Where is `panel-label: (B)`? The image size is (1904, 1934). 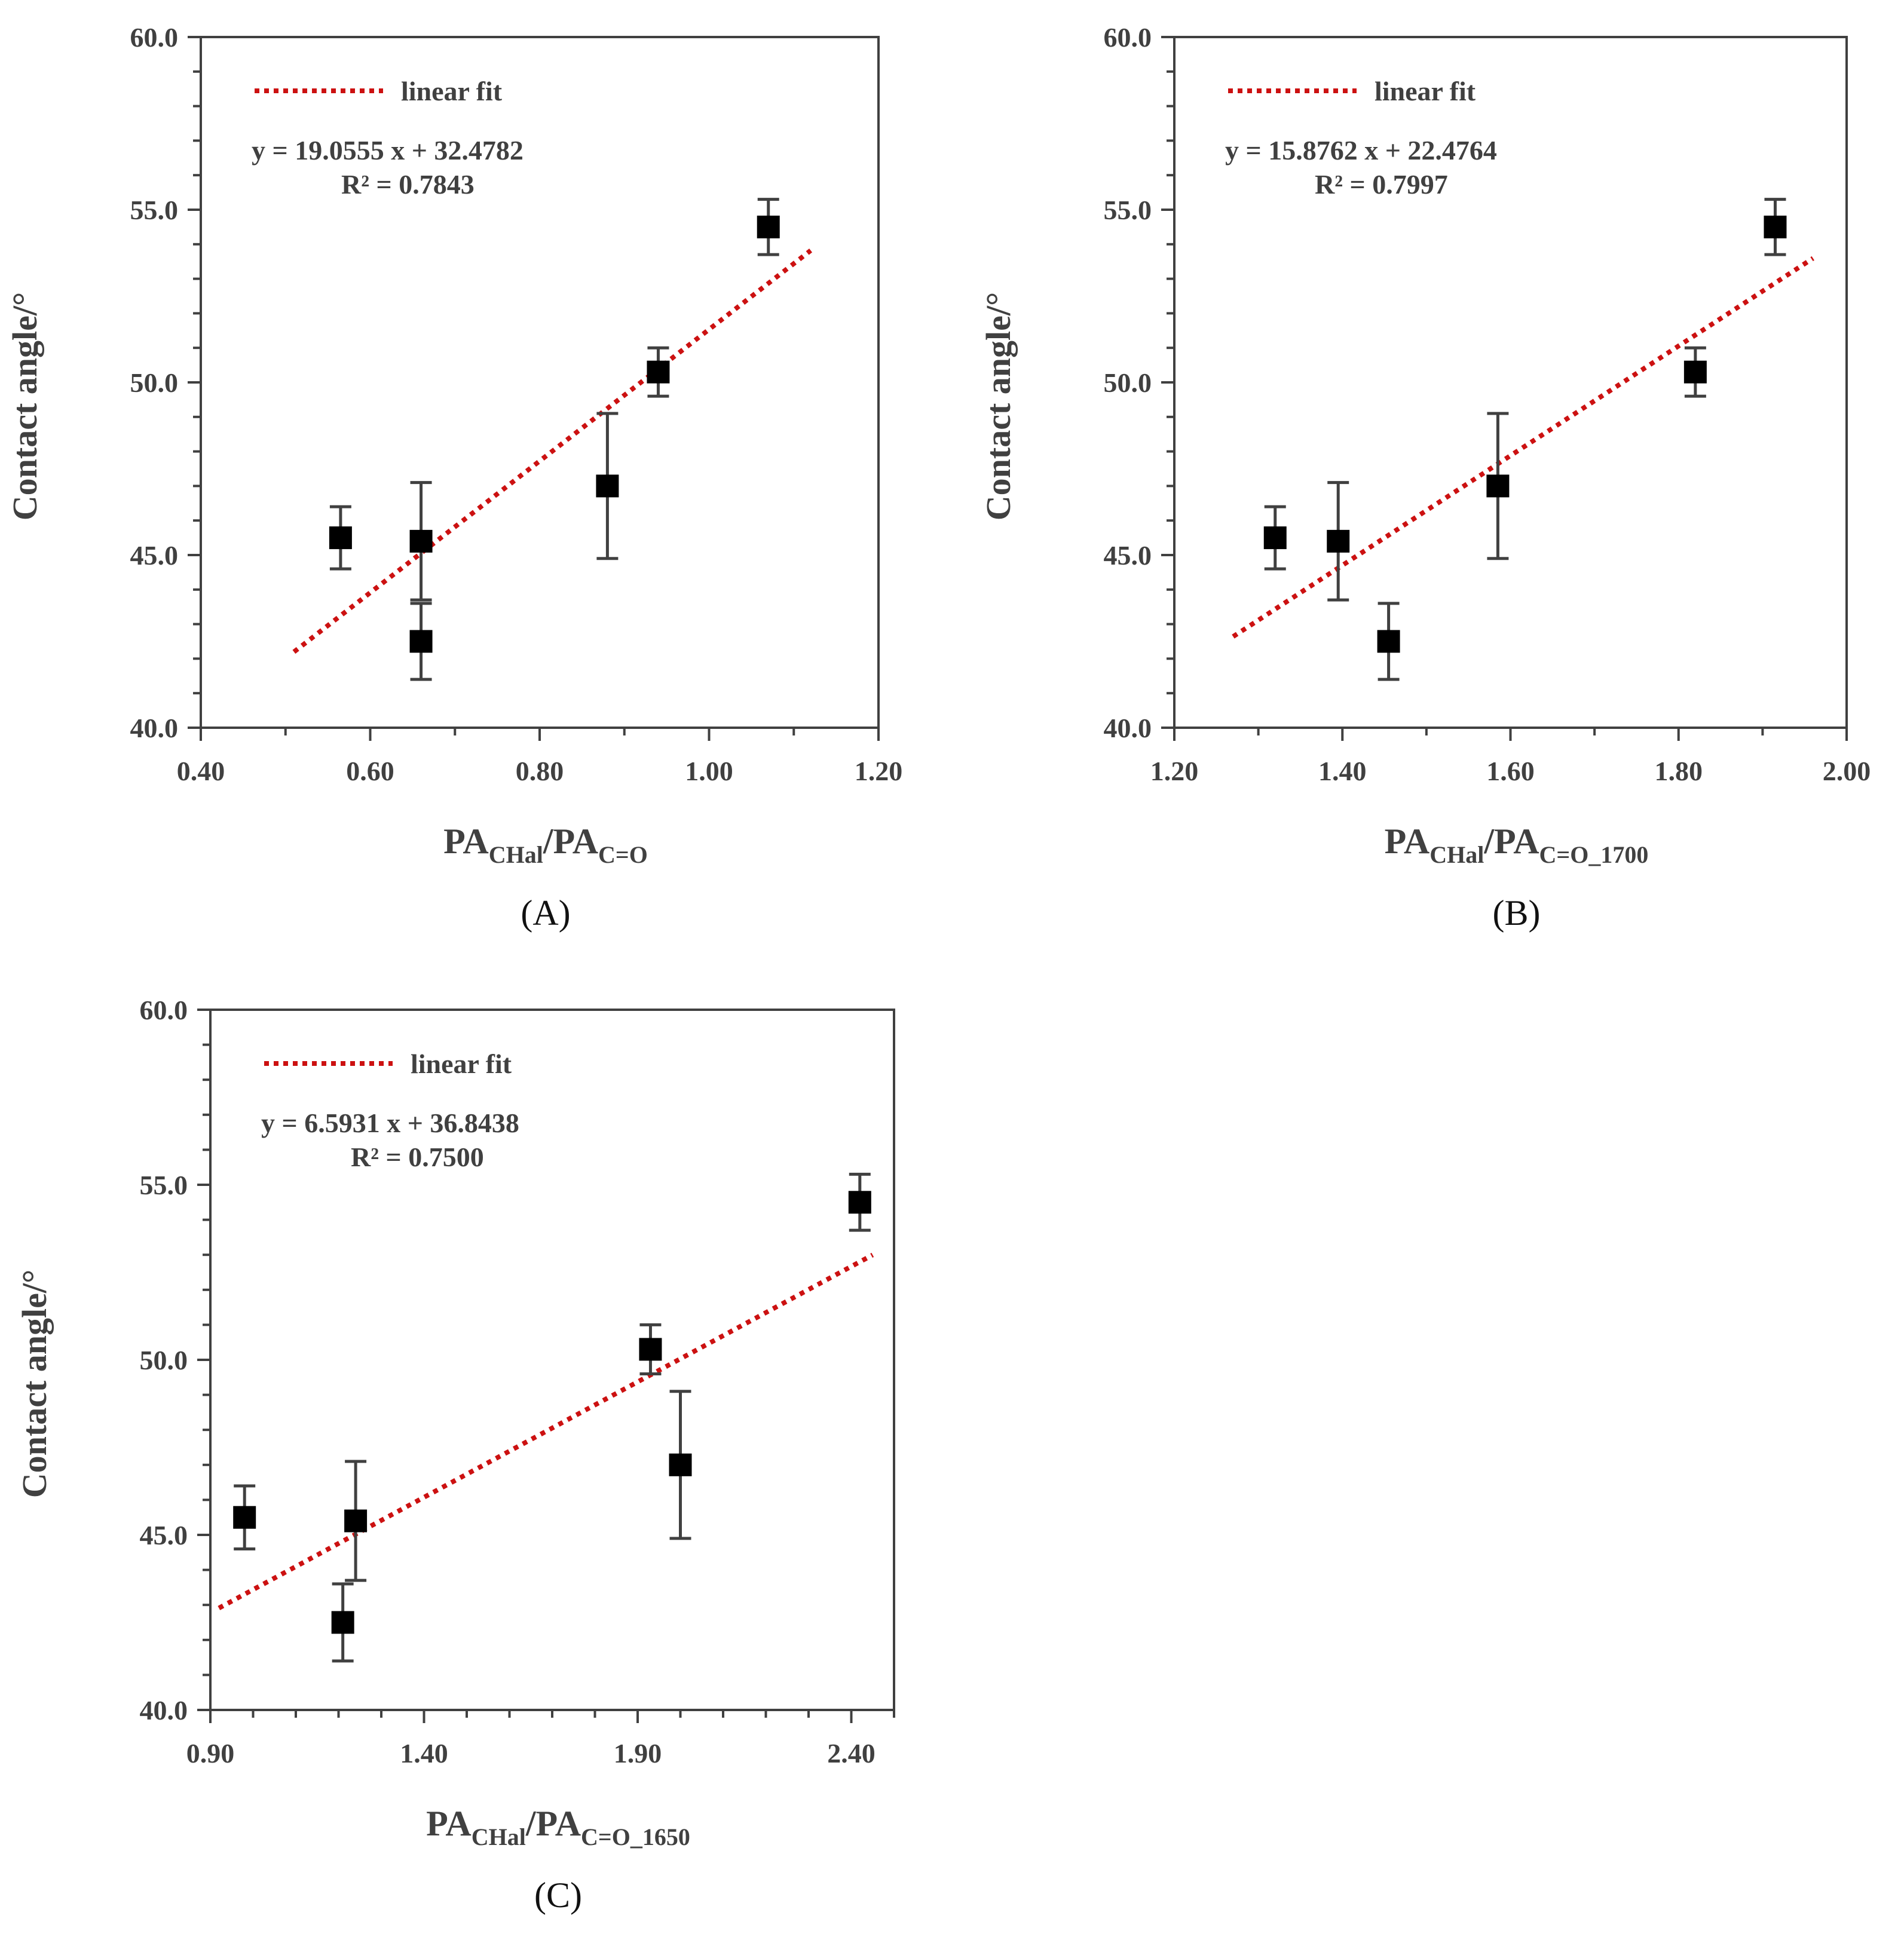
panel-label: (B) is located at coordinates (1517, 913).